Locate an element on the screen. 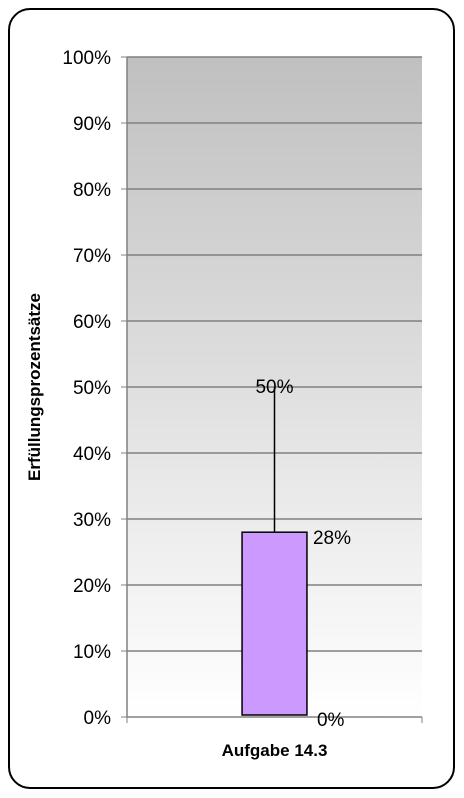 The width and height of the screenshot is (464, 798). box is located at coordinates (274, 623).